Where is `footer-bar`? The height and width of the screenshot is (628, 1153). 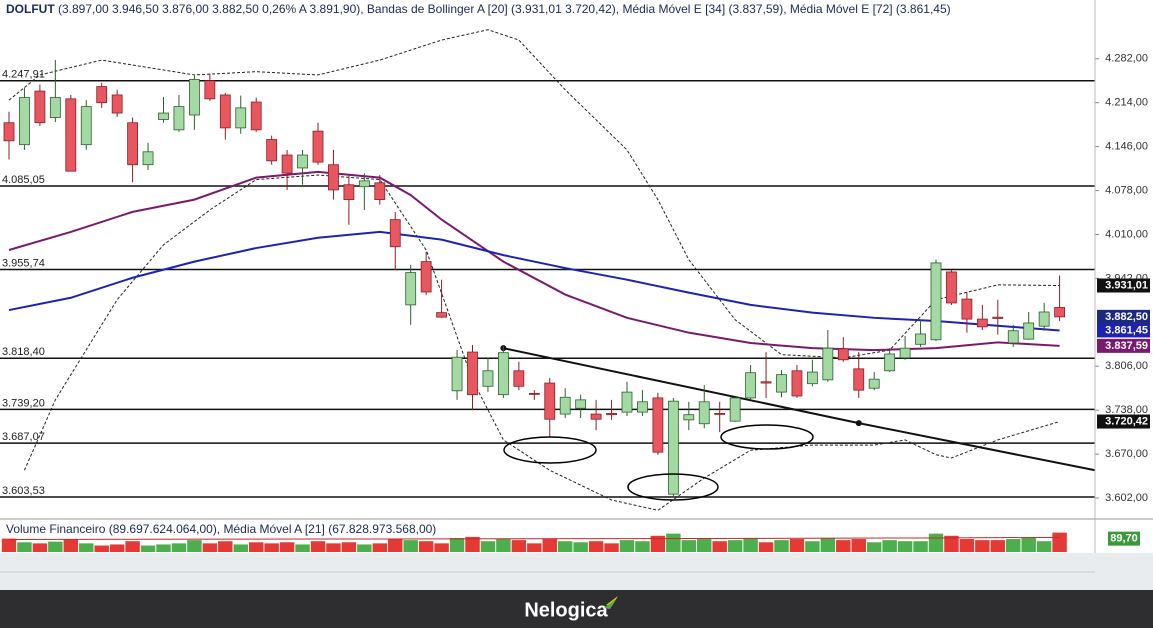
footer-bar is located at coordinates (576, 609).